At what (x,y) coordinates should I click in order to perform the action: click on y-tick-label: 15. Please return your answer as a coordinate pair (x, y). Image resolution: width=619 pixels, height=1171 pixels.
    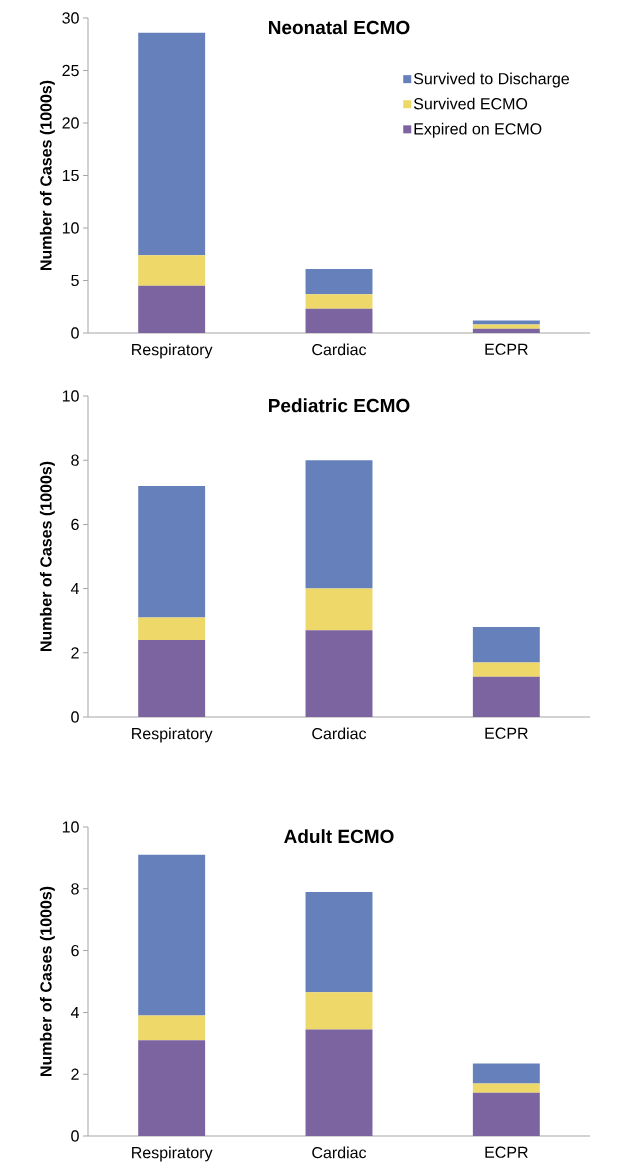
    Looking at the image, I should click on (70, 175).